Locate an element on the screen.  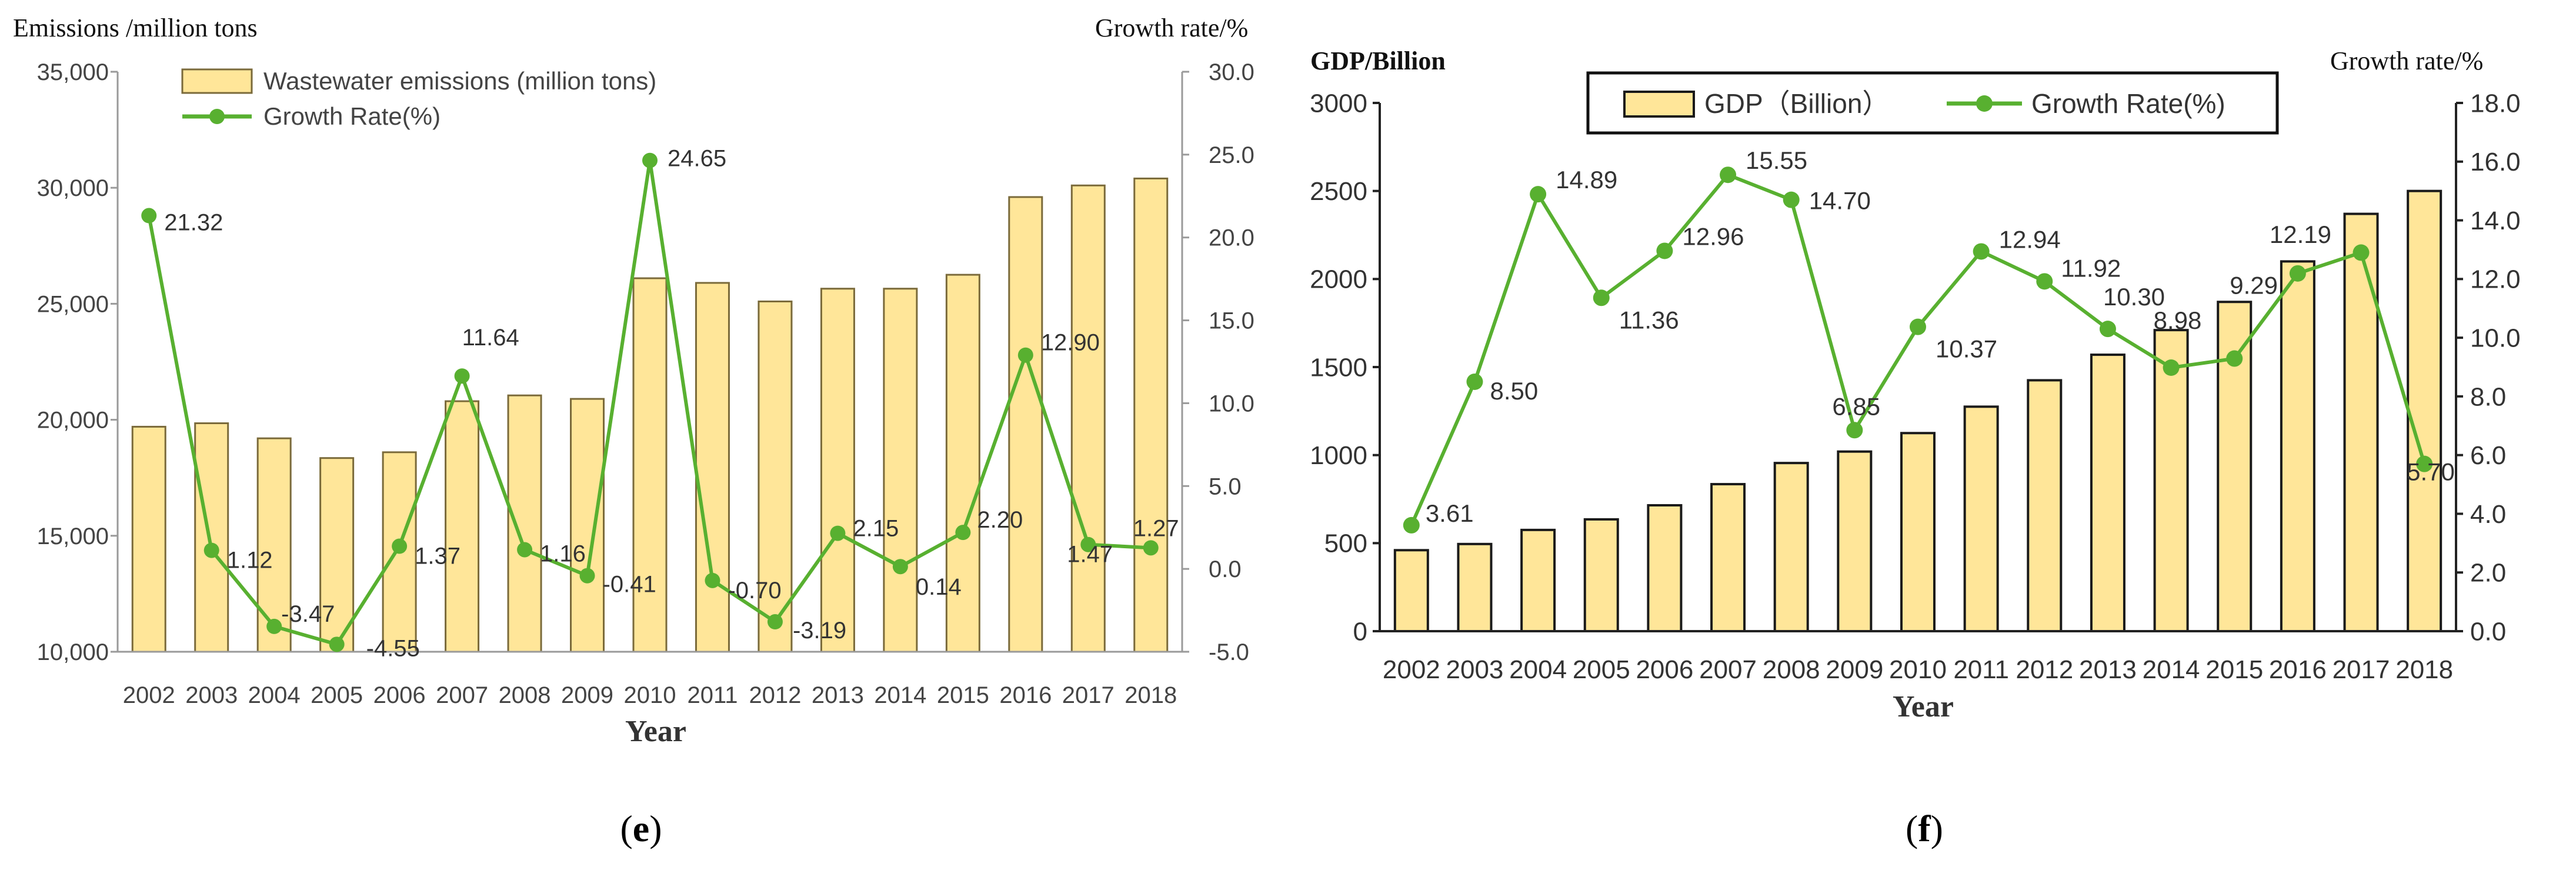
e-ytick-right-label: 10.0 is located at coordinates (1231, 403).